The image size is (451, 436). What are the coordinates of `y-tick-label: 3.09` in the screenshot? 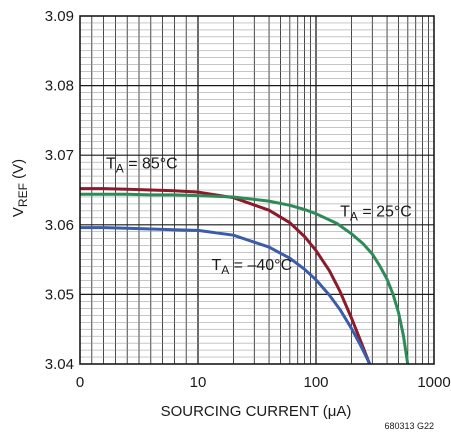 It's located at (59, 16).